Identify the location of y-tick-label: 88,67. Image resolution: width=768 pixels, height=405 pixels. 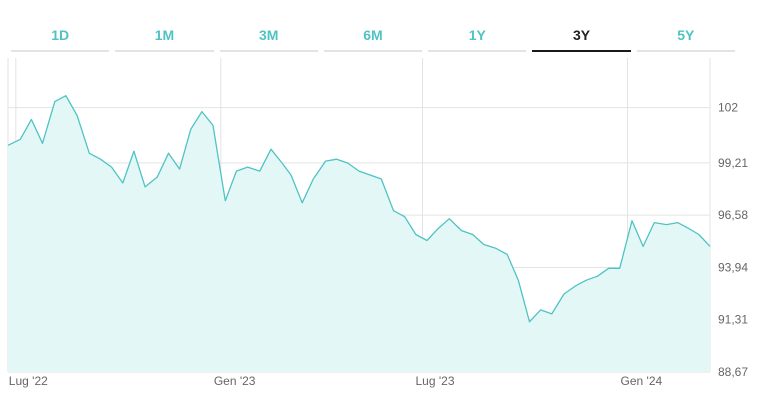
(733, 372).